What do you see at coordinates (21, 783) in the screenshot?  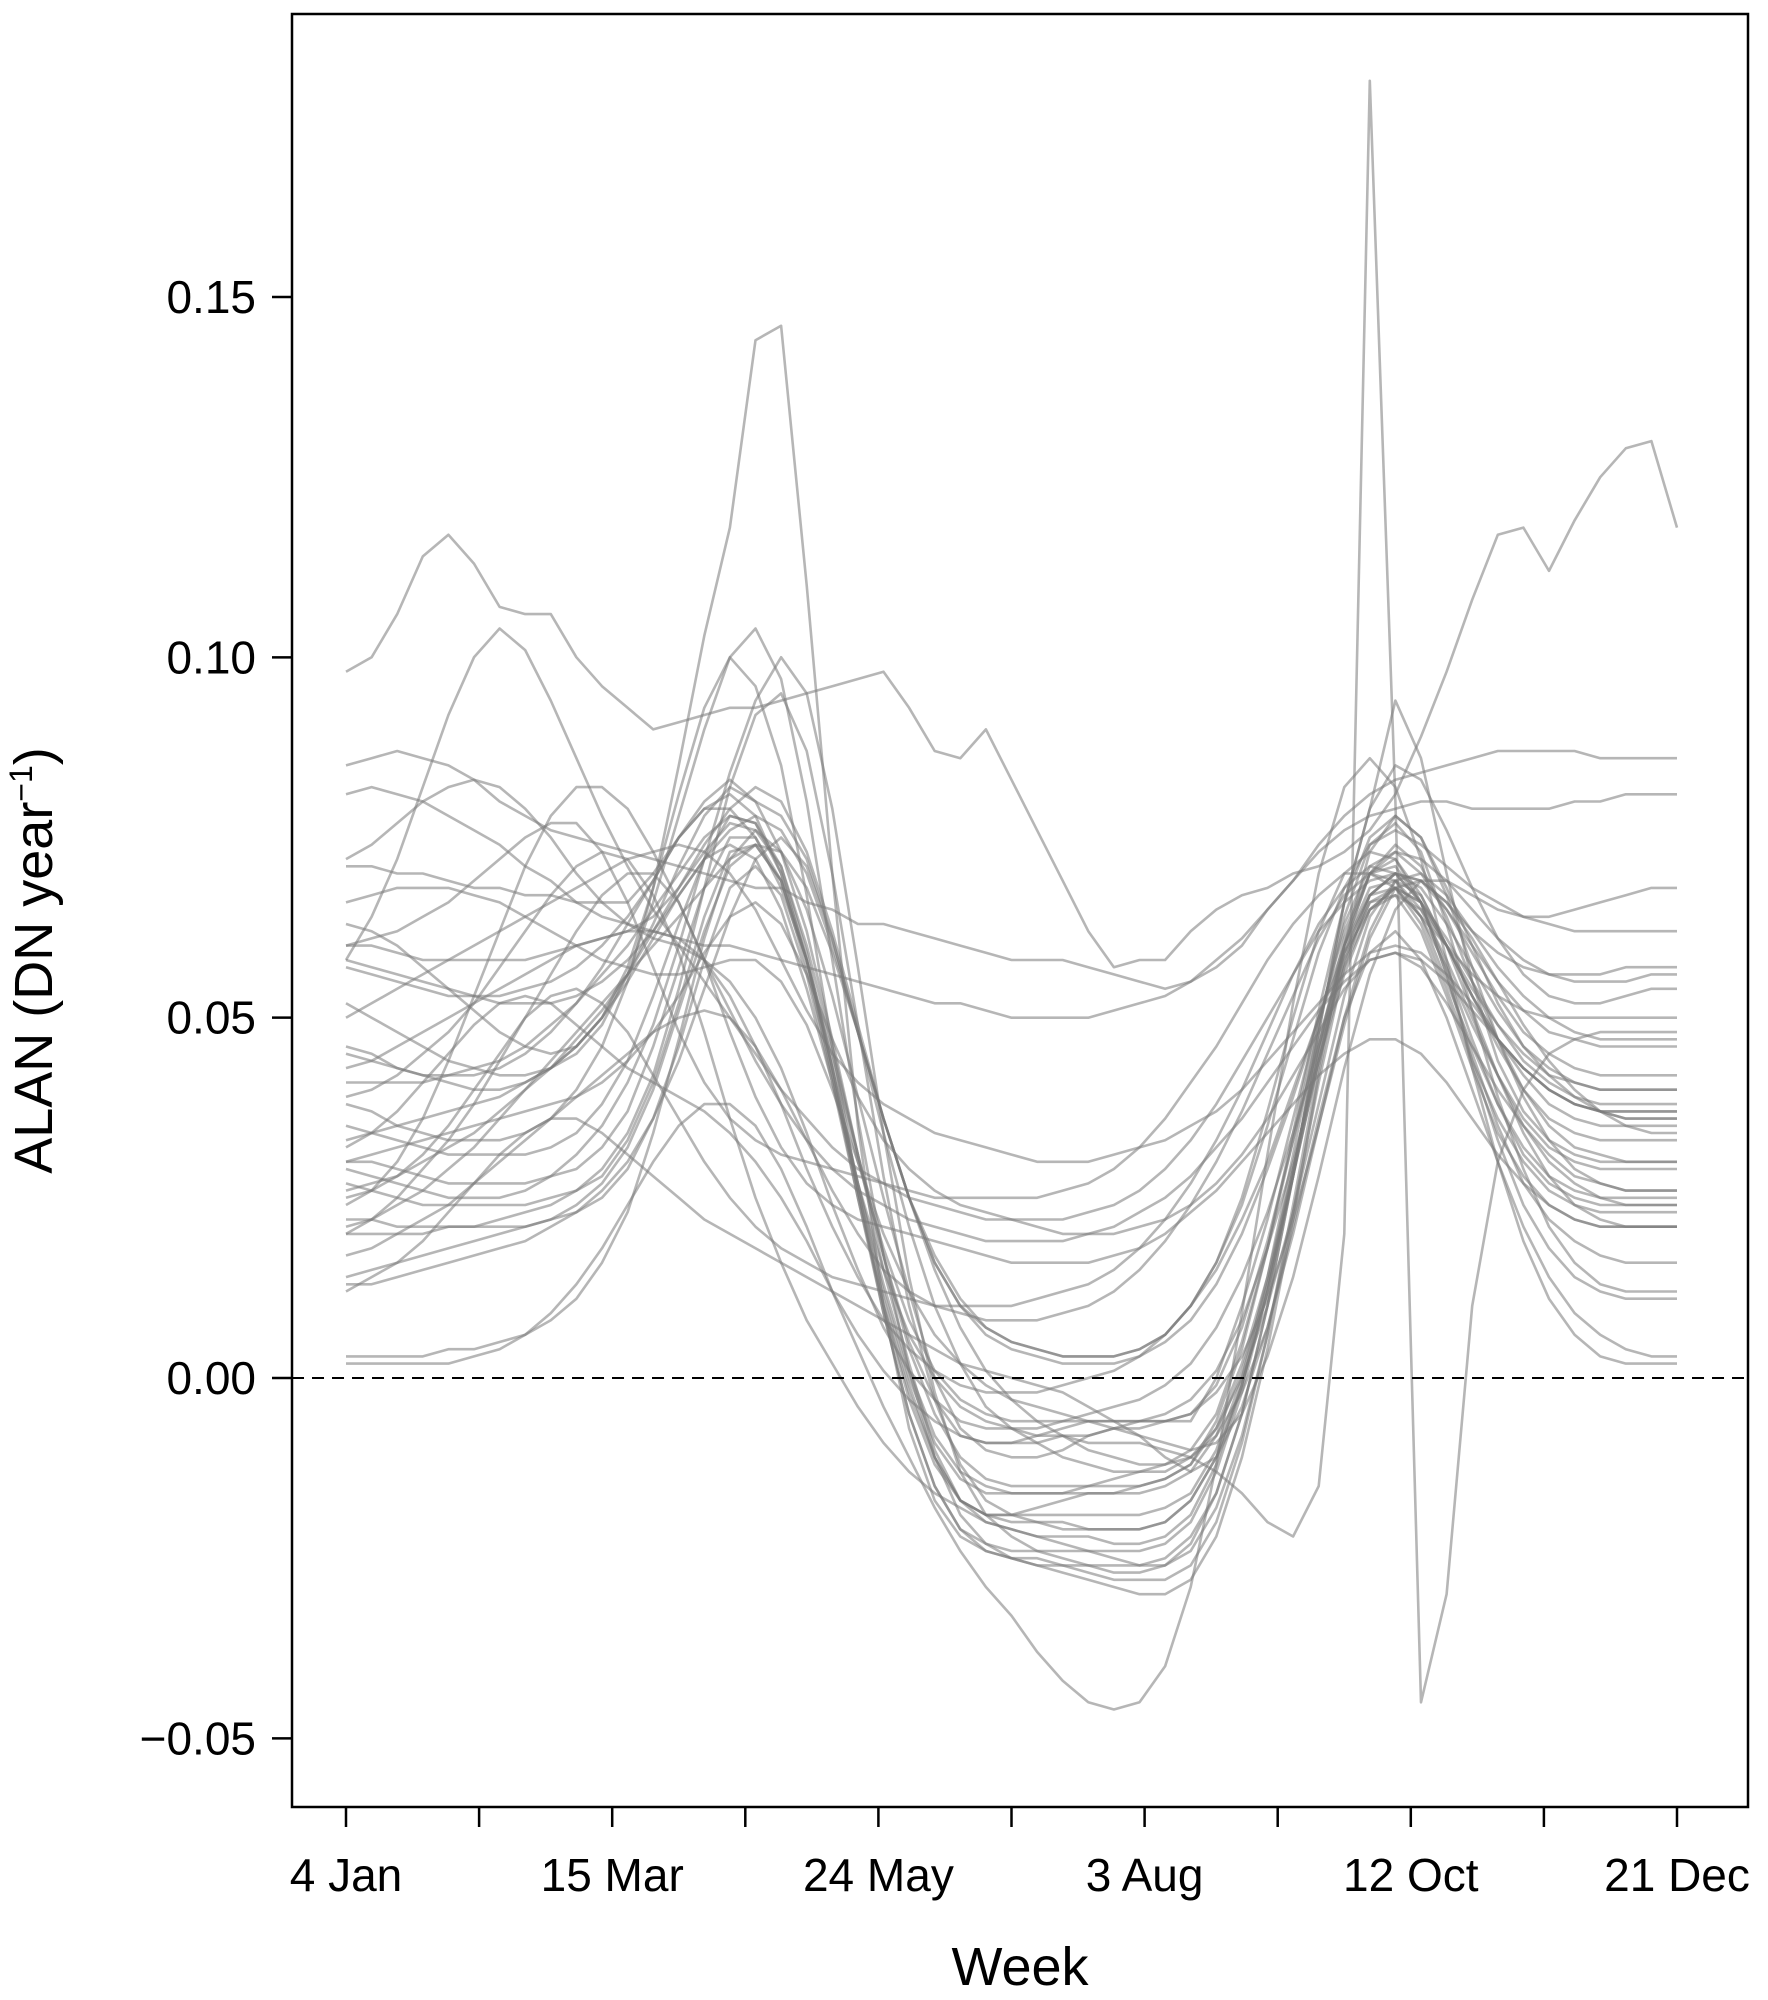 I see `y-axis-title-superscript: −1` at bounding box center [21, 783].